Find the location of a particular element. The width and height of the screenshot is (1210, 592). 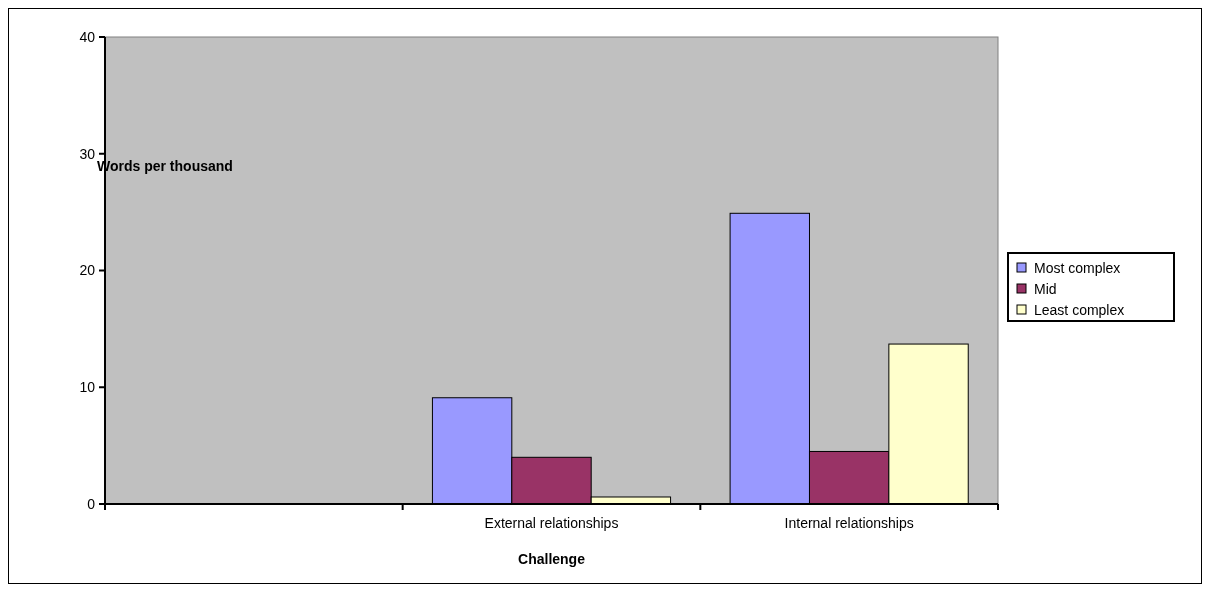

y-tick-label: 20 is located at coordinates (87, 270).